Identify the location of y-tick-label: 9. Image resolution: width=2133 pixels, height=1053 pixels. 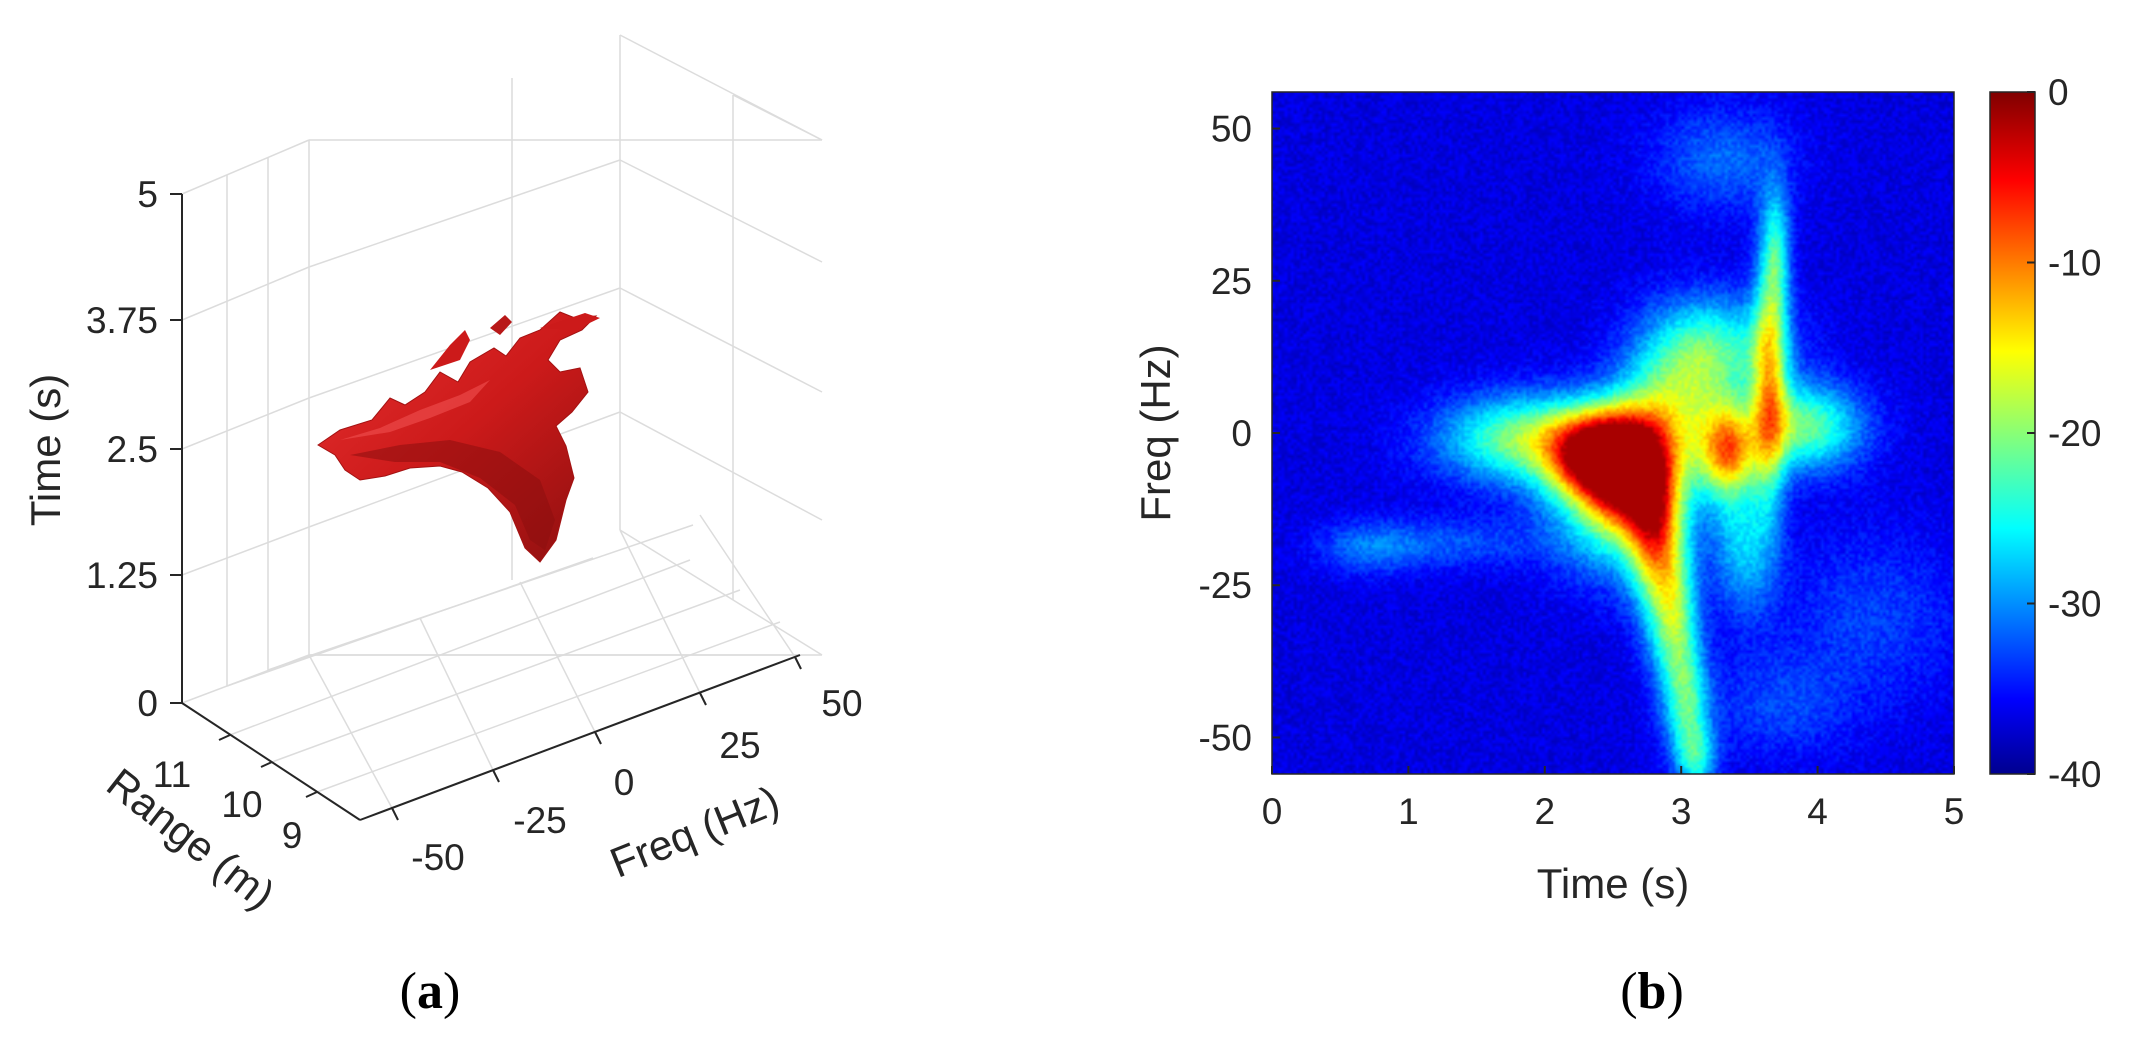
(292, 835).